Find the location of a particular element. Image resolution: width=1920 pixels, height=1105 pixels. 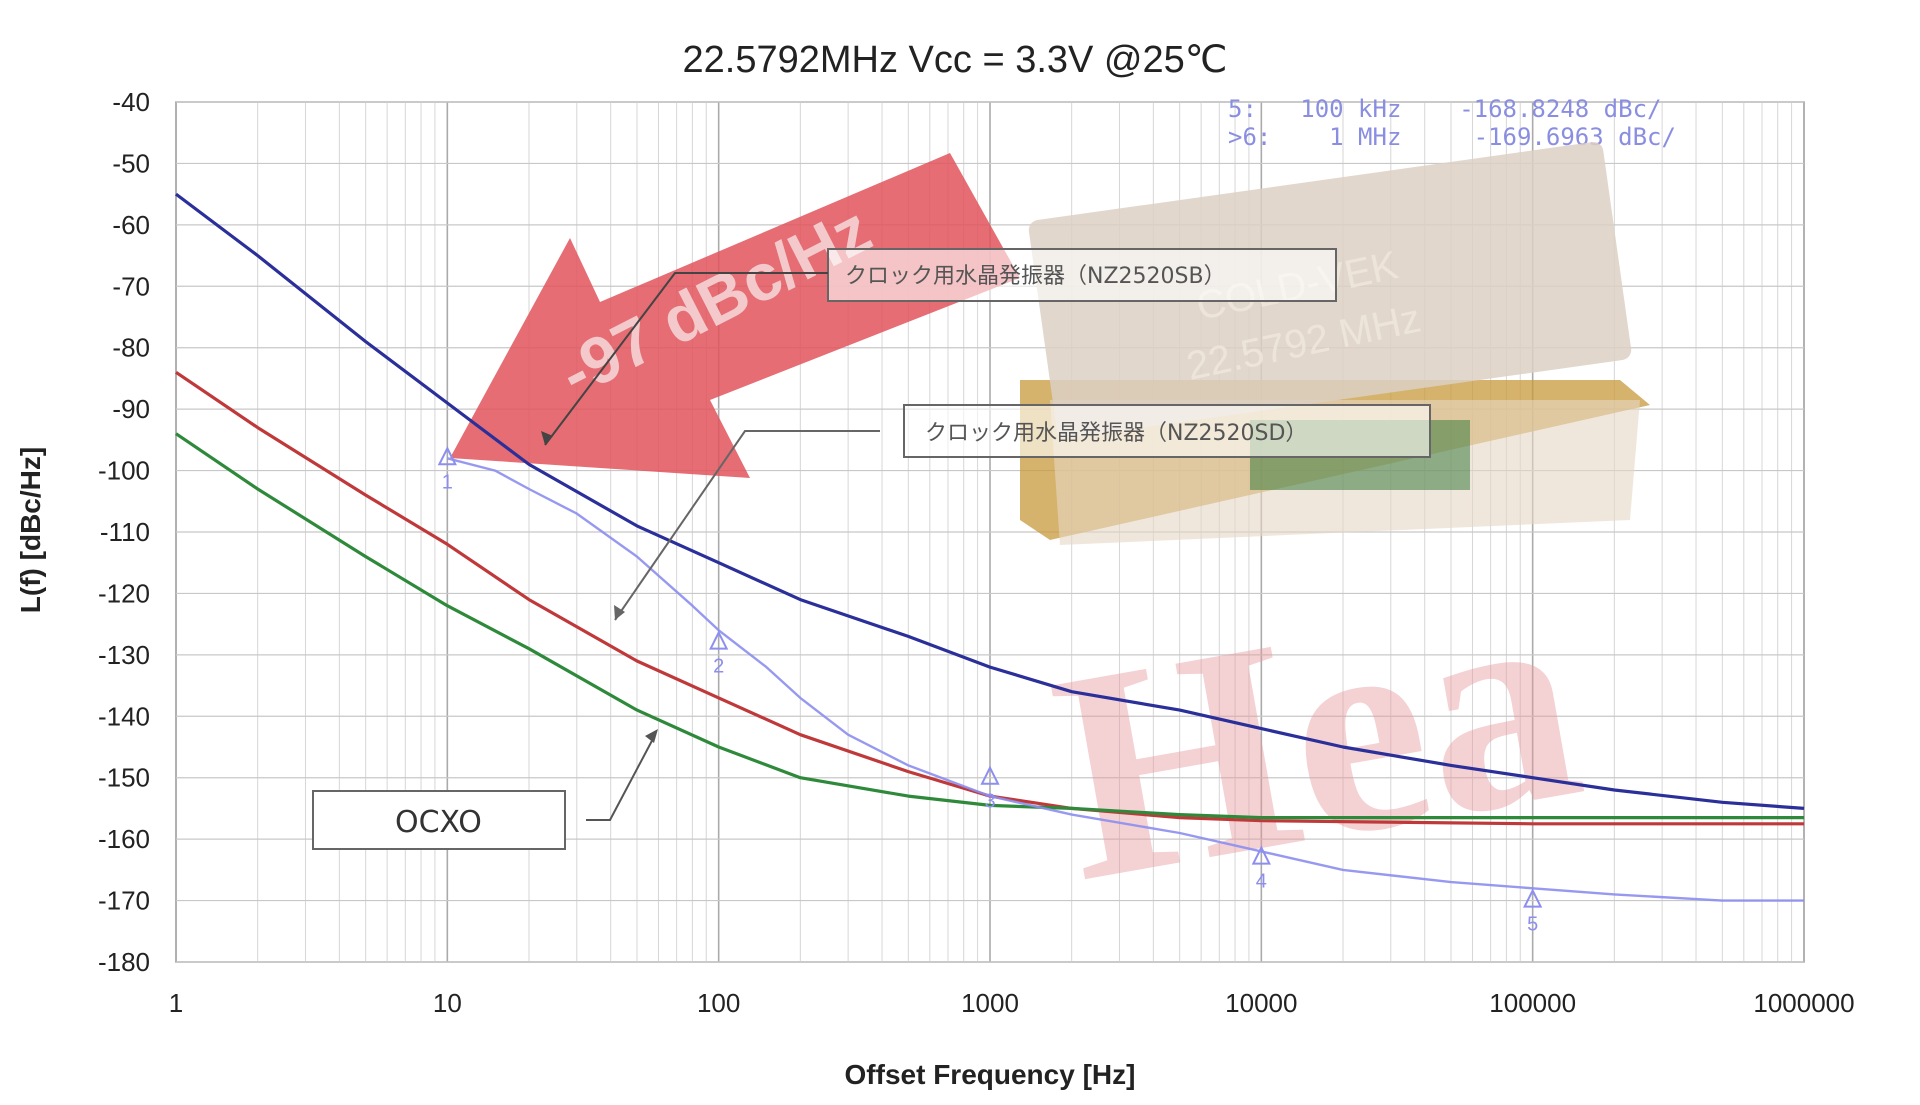

marker-readout-line-5: 5: 100 kHz -168.8248 dBc/ is located at coordinates (1444, 109).